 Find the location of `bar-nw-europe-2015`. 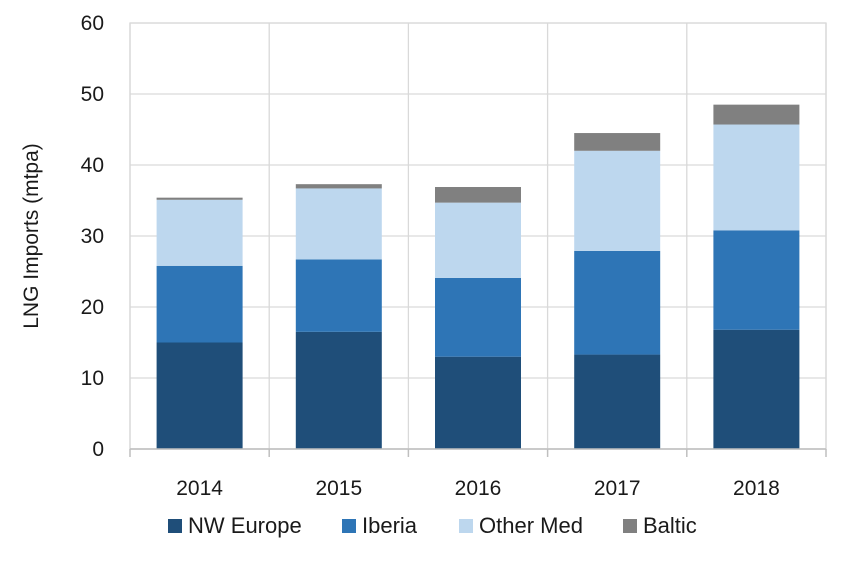

bar-nw-europe-2015 is located at coordinates (338, 390).